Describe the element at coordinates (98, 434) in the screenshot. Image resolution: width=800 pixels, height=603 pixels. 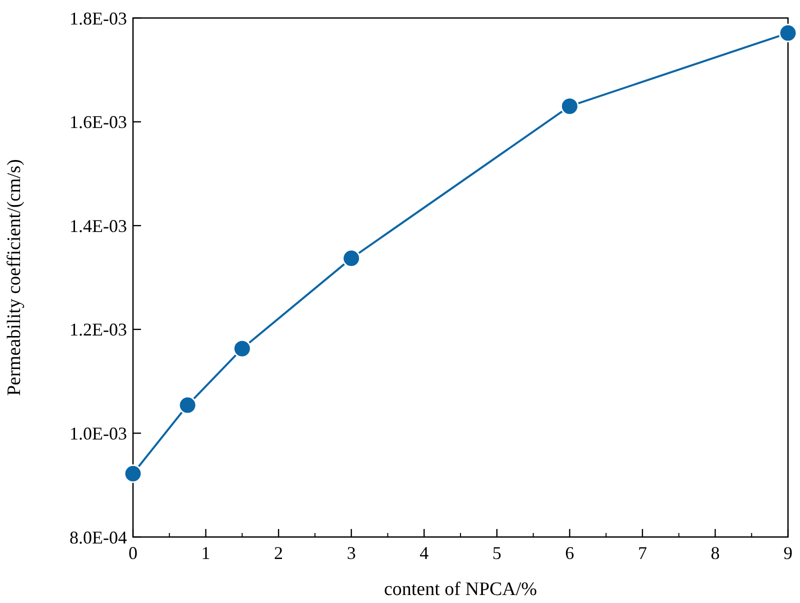
I see `y-tick-label: 1.0E-03` at that location.